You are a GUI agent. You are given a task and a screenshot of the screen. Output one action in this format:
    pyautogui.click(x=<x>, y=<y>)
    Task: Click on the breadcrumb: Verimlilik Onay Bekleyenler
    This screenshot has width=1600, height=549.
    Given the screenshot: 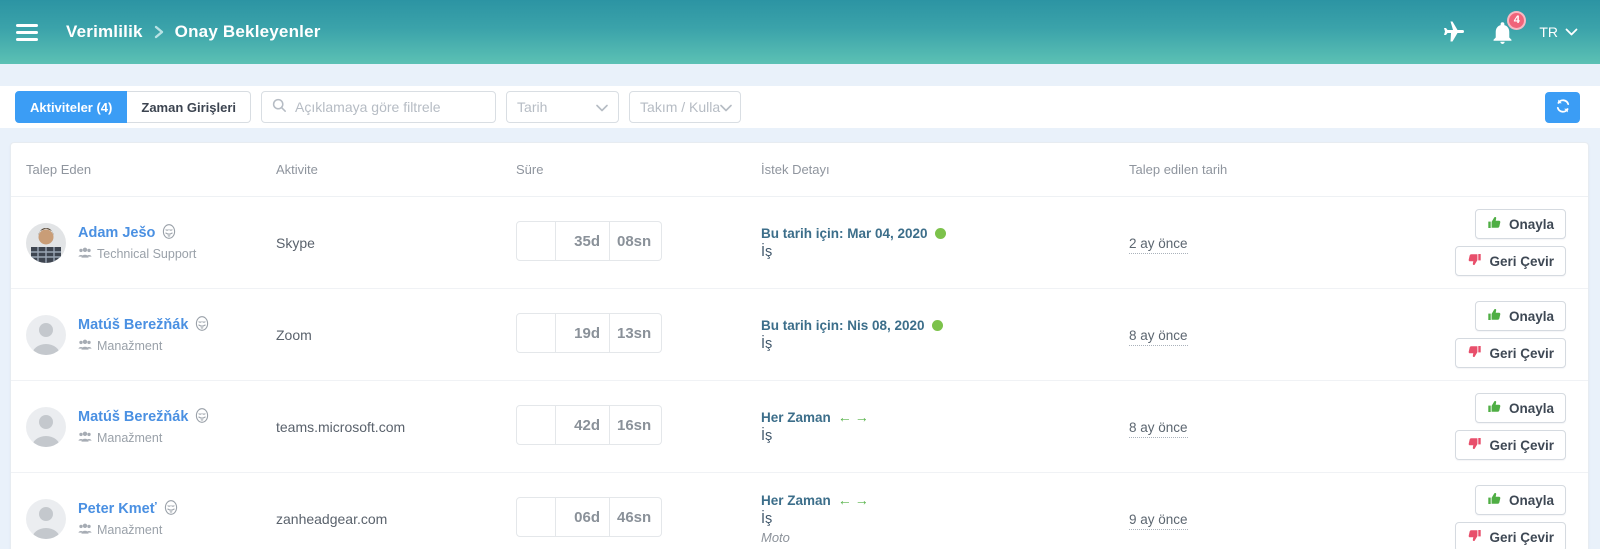 What is the action you would take?
    pyautogui.click(x=193, y=32)
    